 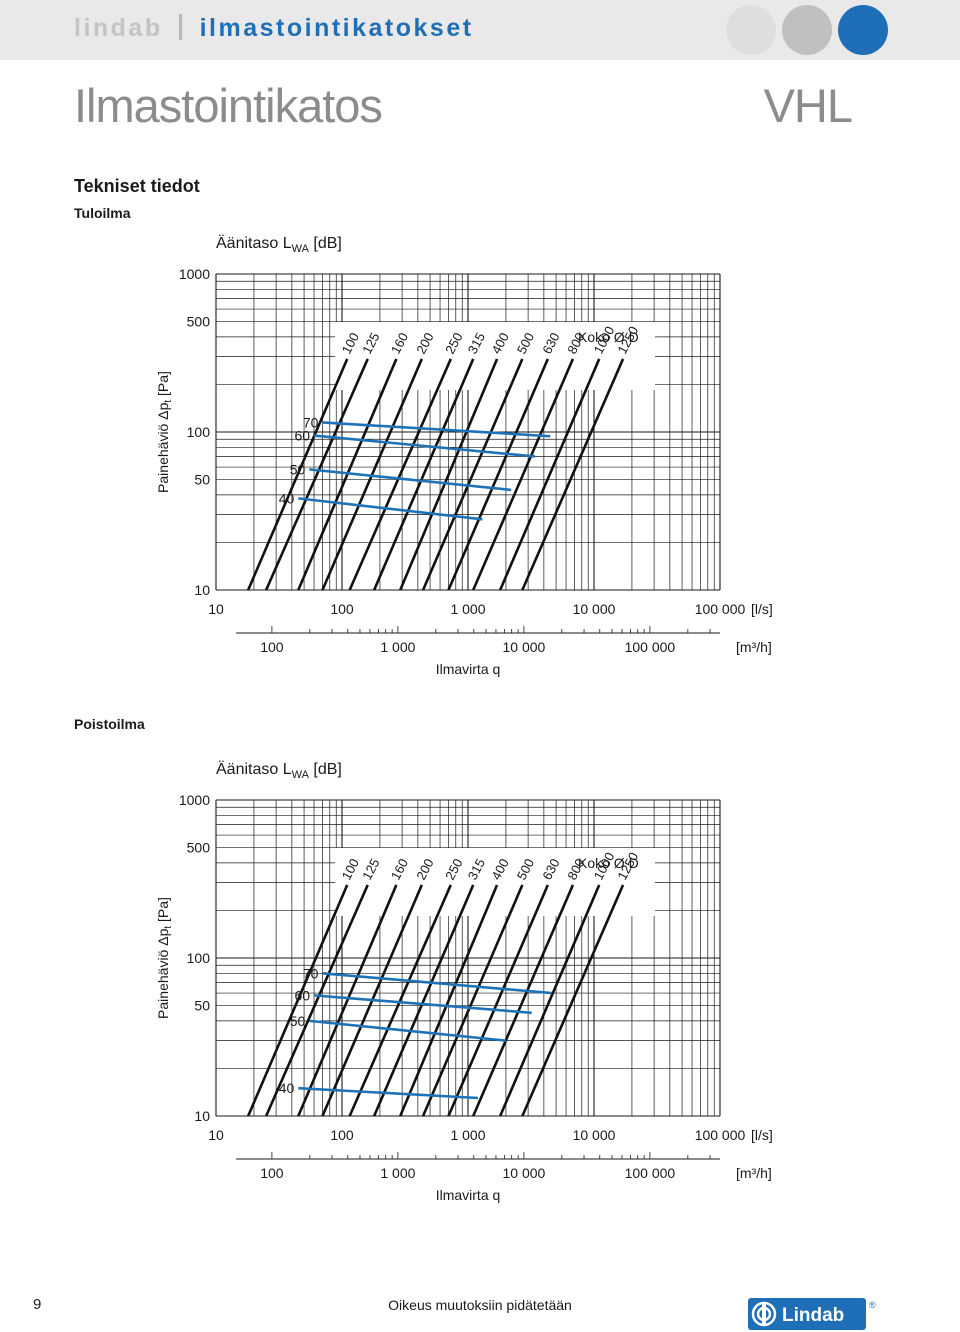 I want to click on brand-header: lindab ilmastointikatokset, so click(x=274, y=28).